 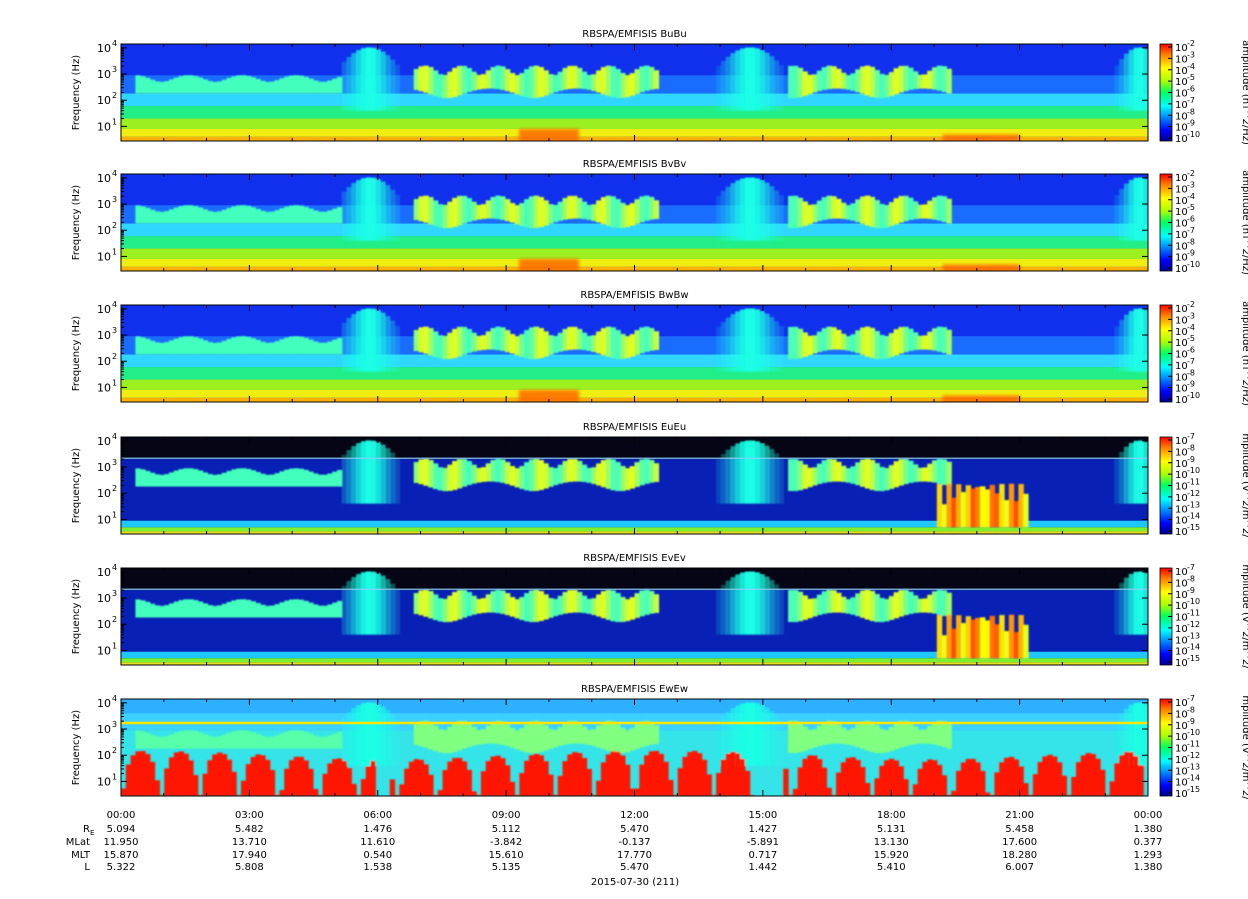 What do you see at coordinates (506, 867) in the screenshot?
I see `ephemeris-value: 5.135` at bounding box center [506, 867].